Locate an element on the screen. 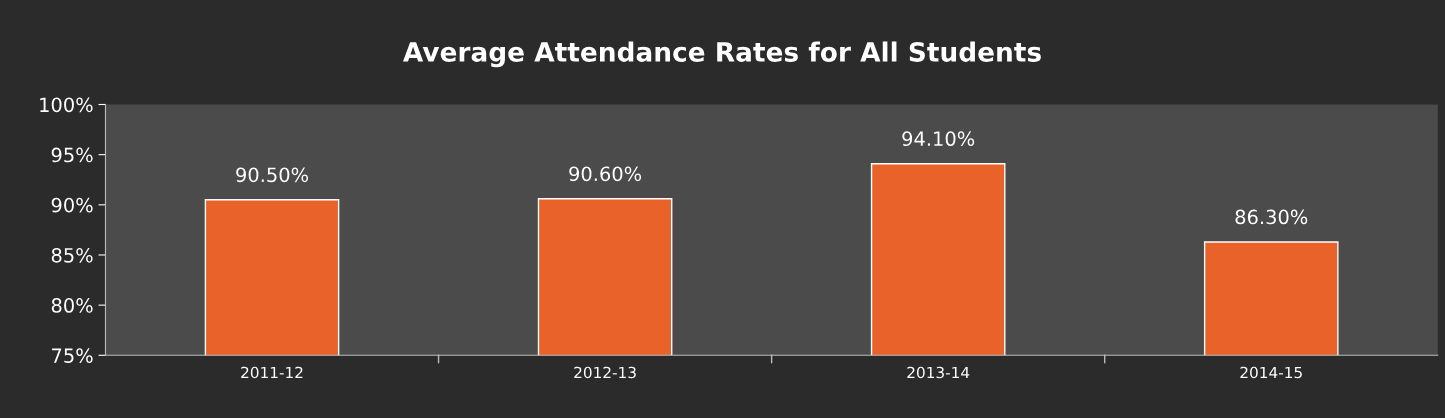 The width and height of the screenshot is (1445, 418). data-label: 90.60% is located at coordinates (605, 174).